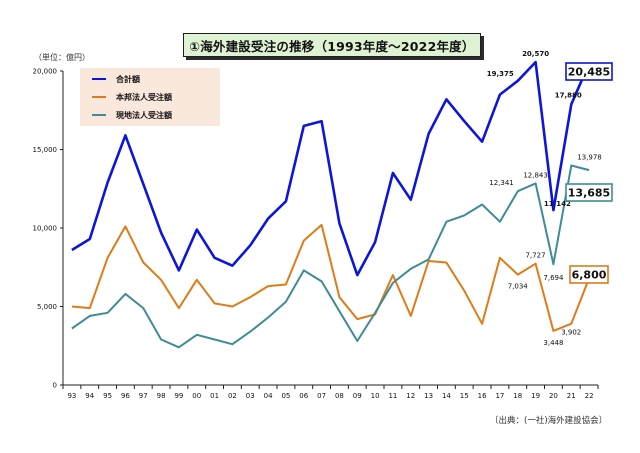 Image resolution: width=640 pixels, height=453 pixels. I want to click on chart-legend: 合計額 本邦法人受注額 現地法人受注額, so click(150, 97).